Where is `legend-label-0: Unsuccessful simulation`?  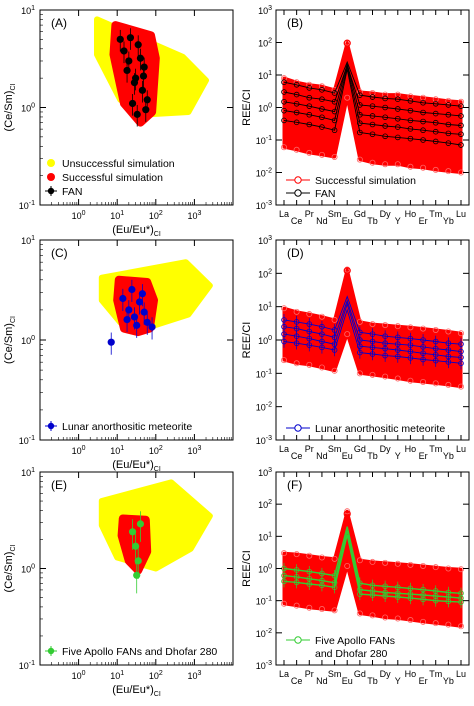 legend-label-0: Unsuccessful simulation is located at coordinates (118, 164).